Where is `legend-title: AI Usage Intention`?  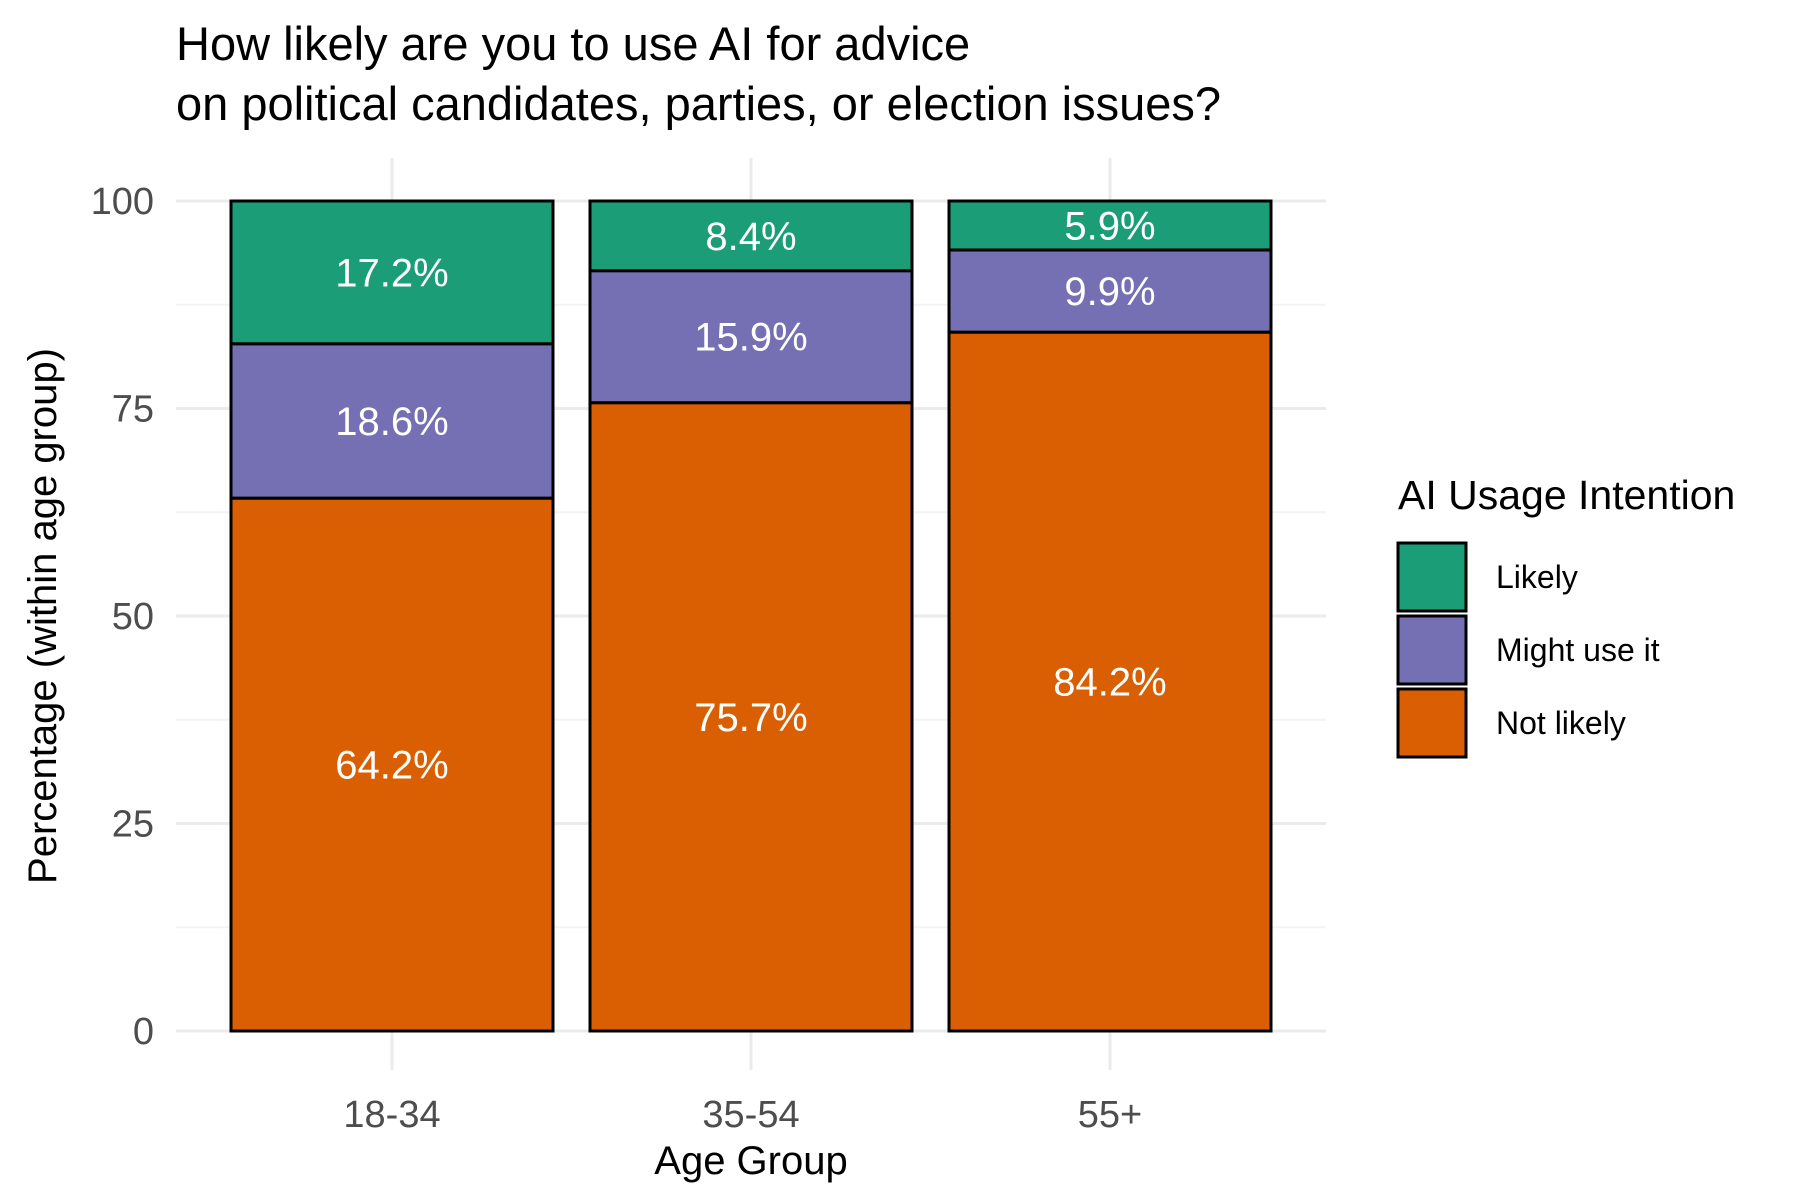 legend-title: AI Usage Intention is located at coordinates (1566, 495).